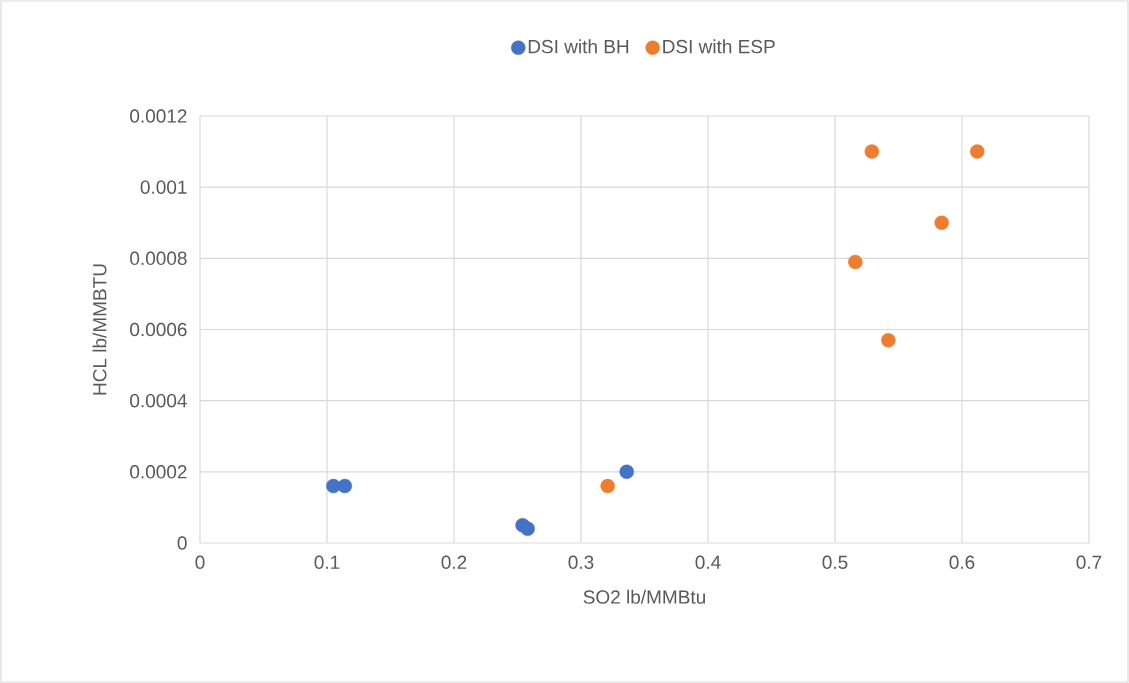  What do you see at coordinates (99, 329) in the screenshot?
I see `y-axis-title: HCL lb/MMBTU` at bounding box center [99, 329].